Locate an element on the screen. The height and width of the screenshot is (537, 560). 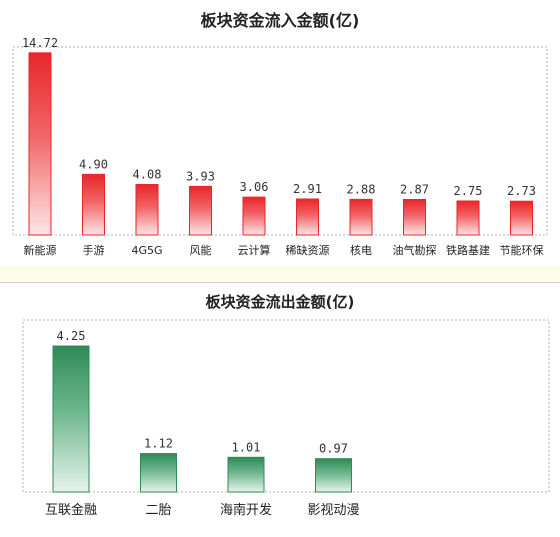
data-label: 2.73 is located at coordinates (521, 191).